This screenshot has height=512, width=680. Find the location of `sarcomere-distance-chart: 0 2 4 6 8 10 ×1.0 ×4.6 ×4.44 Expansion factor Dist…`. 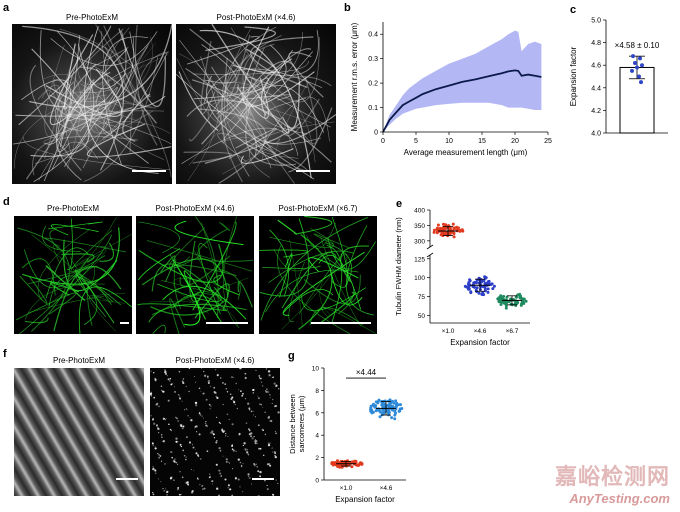

sarcomere-distance-chart: 0 2 4 6 8 10 ×1.0 ×4.6 ×4.44 Expansion factor Dist… is located at coordinates (347, 435).